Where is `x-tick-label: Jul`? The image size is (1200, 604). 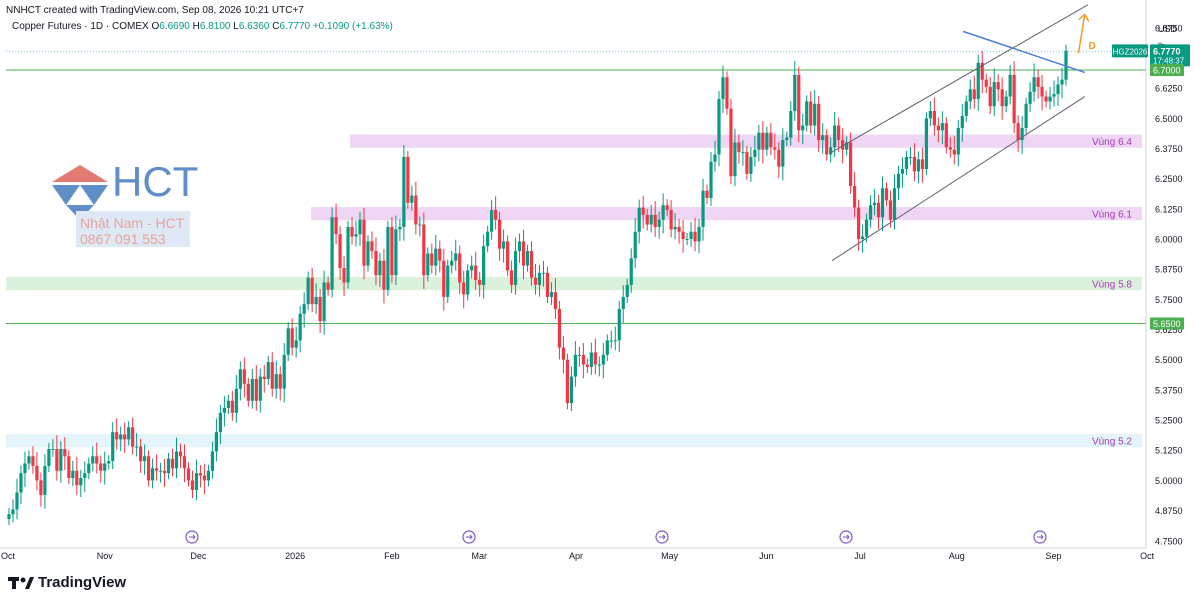
x-tick-label: Jul is located at coordinates (860, 556).